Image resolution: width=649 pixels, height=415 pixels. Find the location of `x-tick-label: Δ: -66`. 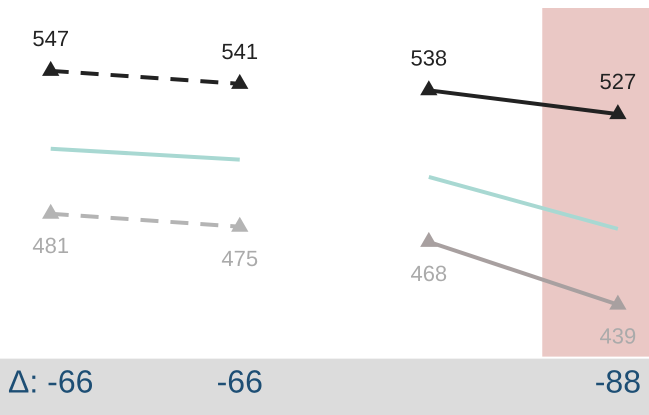

x-tick-label: Δ: -66 is located at coordinates (51, 382).